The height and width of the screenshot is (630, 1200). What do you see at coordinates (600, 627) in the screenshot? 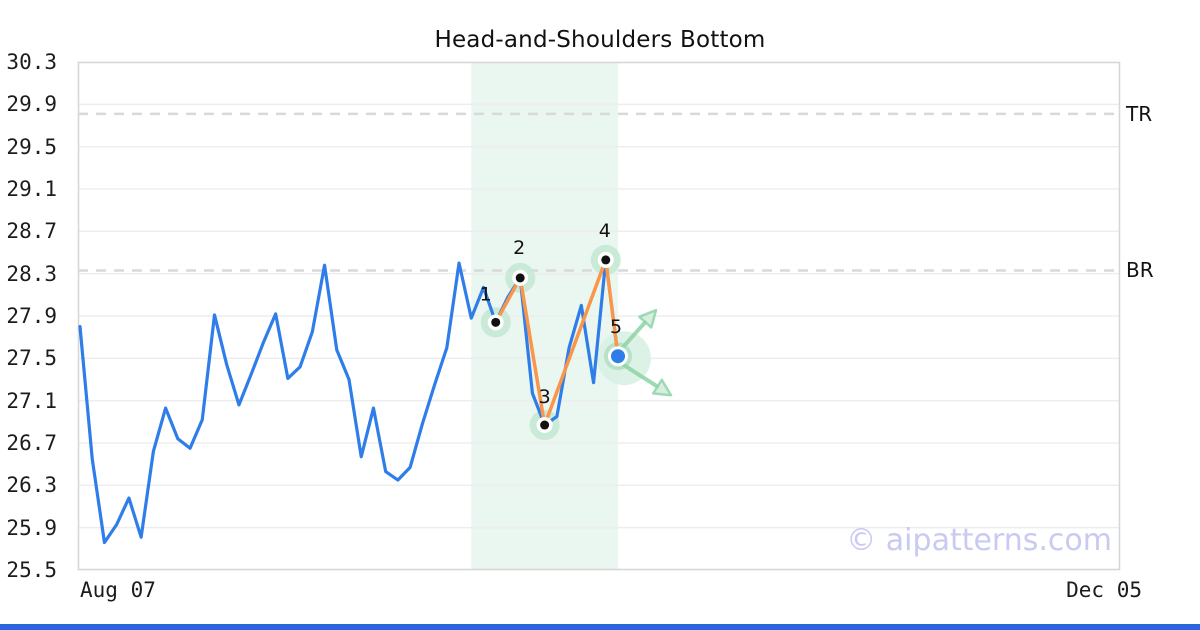
I see `bottom-accent-bar` at bounding box center [600, 627].